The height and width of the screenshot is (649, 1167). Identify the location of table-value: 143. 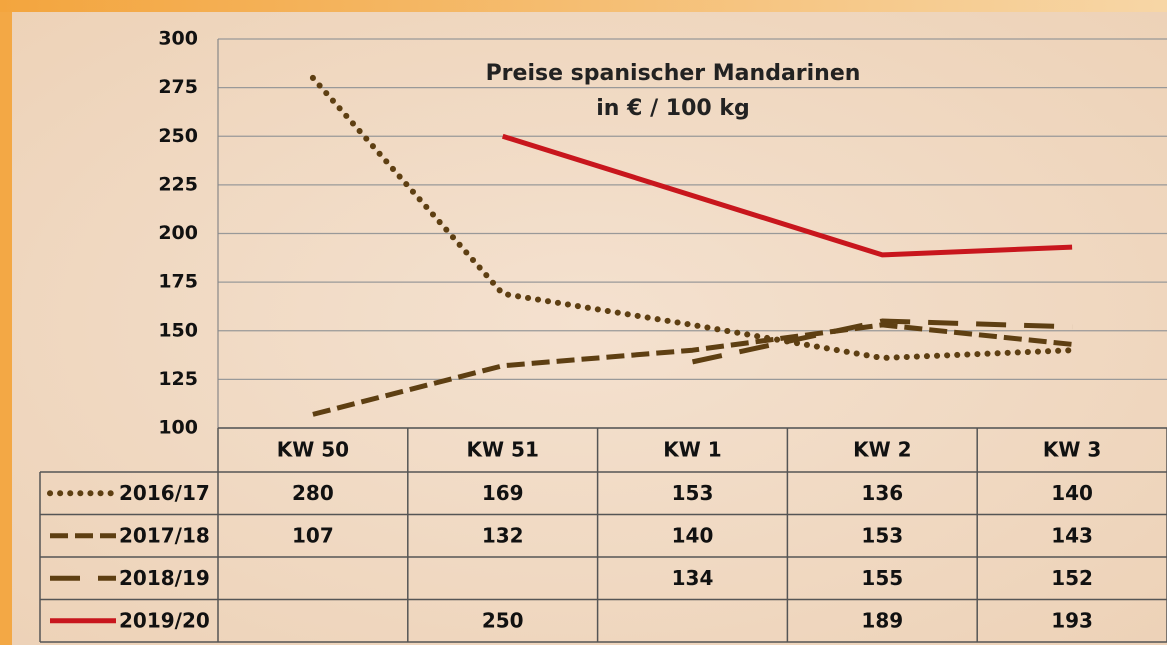
(1072, 535).